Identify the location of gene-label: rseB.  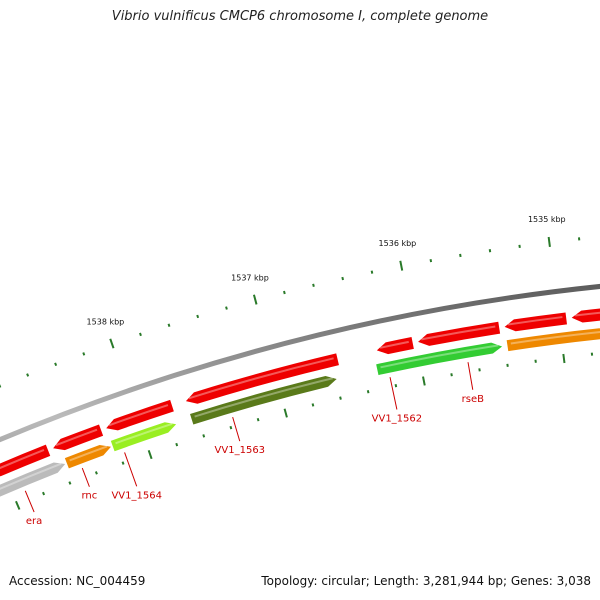
(473, 399).